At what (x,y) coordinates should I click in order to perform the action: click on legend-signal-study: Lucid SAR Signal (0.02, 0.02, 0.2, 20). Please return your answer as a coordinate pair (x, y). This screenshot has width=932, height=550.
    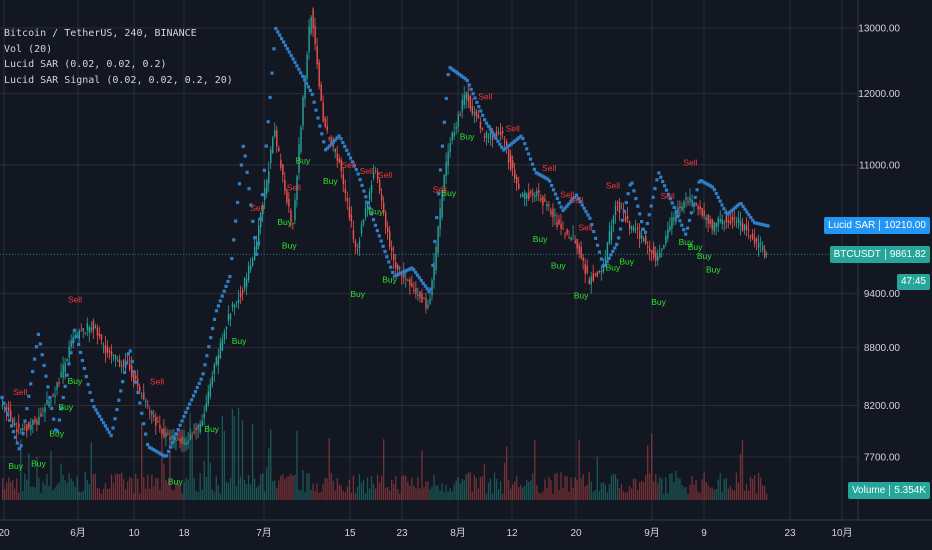
    Looking at the image, I should click on (118, 80).